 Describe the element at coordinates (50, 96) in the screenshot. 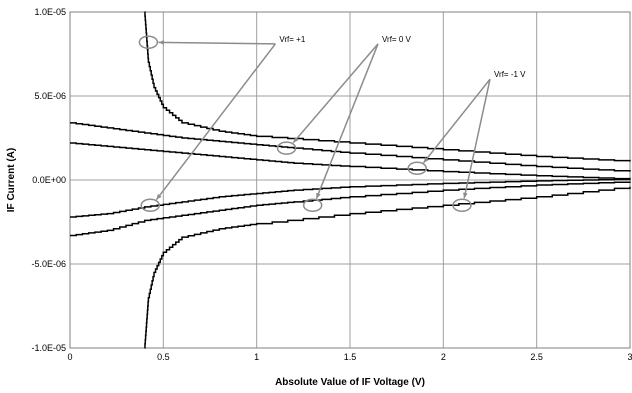

I see `y-tick-label: 5.0E-06` at that location.